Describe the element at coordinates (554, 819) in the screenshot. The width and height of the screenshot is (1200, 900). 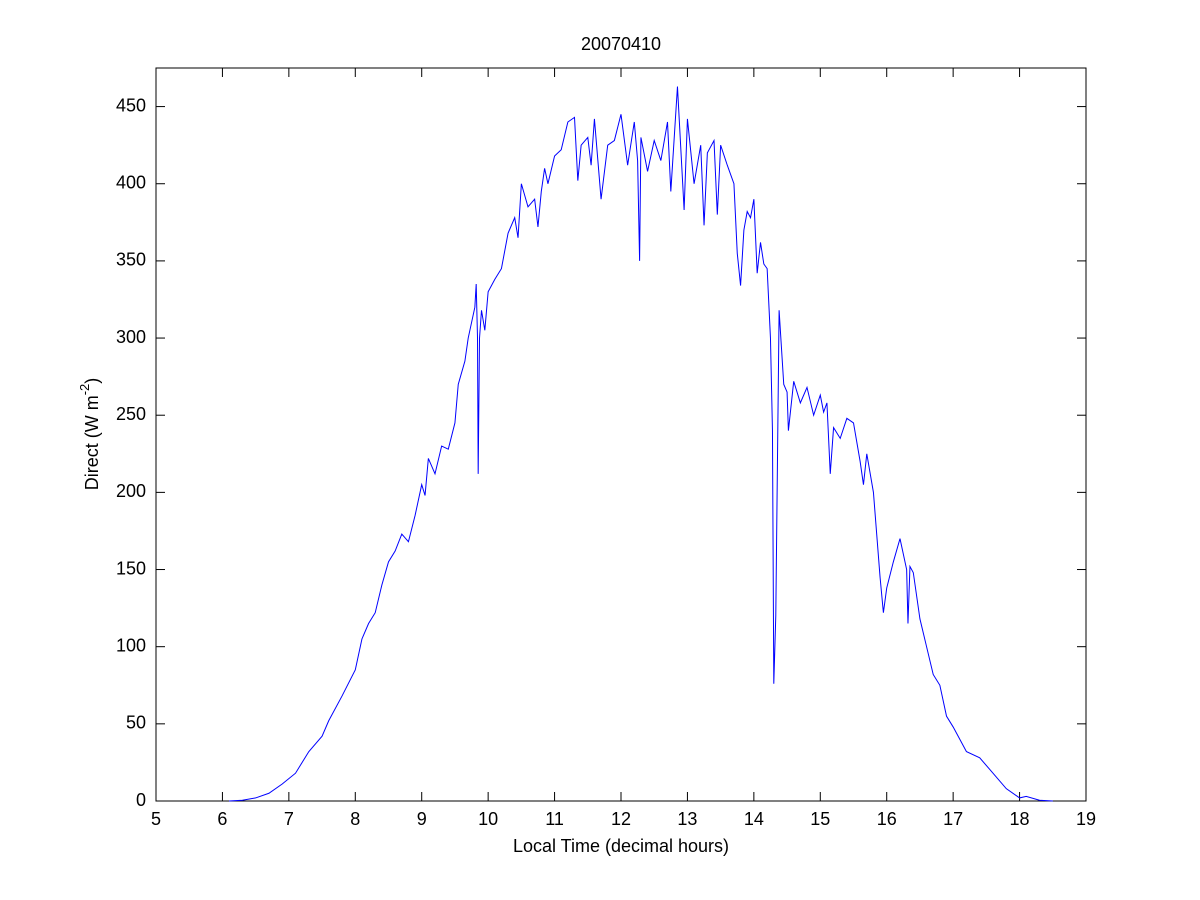
I see `x-tick-label: 11` at that location.